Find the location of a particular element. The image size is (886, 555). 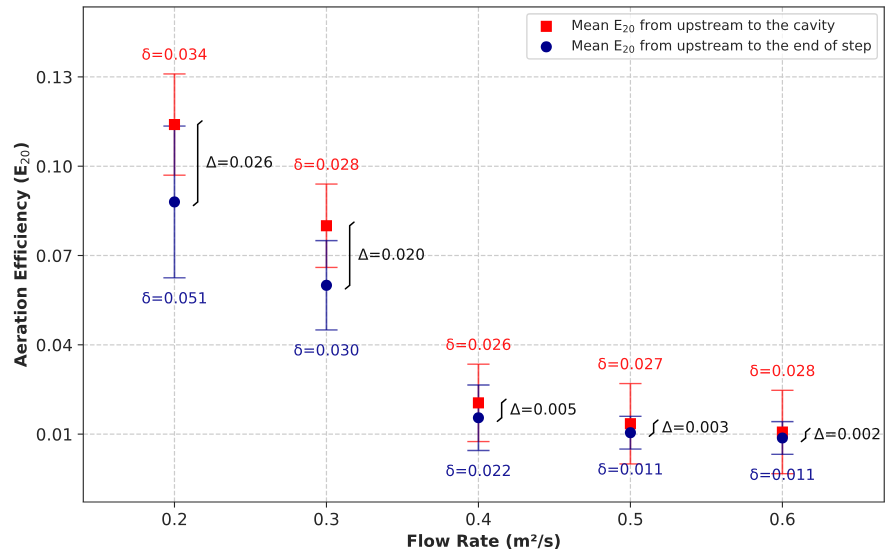

legend-label: Mean E$_{20}$ from upstream to the cavity is located at coordinates (703, 26).